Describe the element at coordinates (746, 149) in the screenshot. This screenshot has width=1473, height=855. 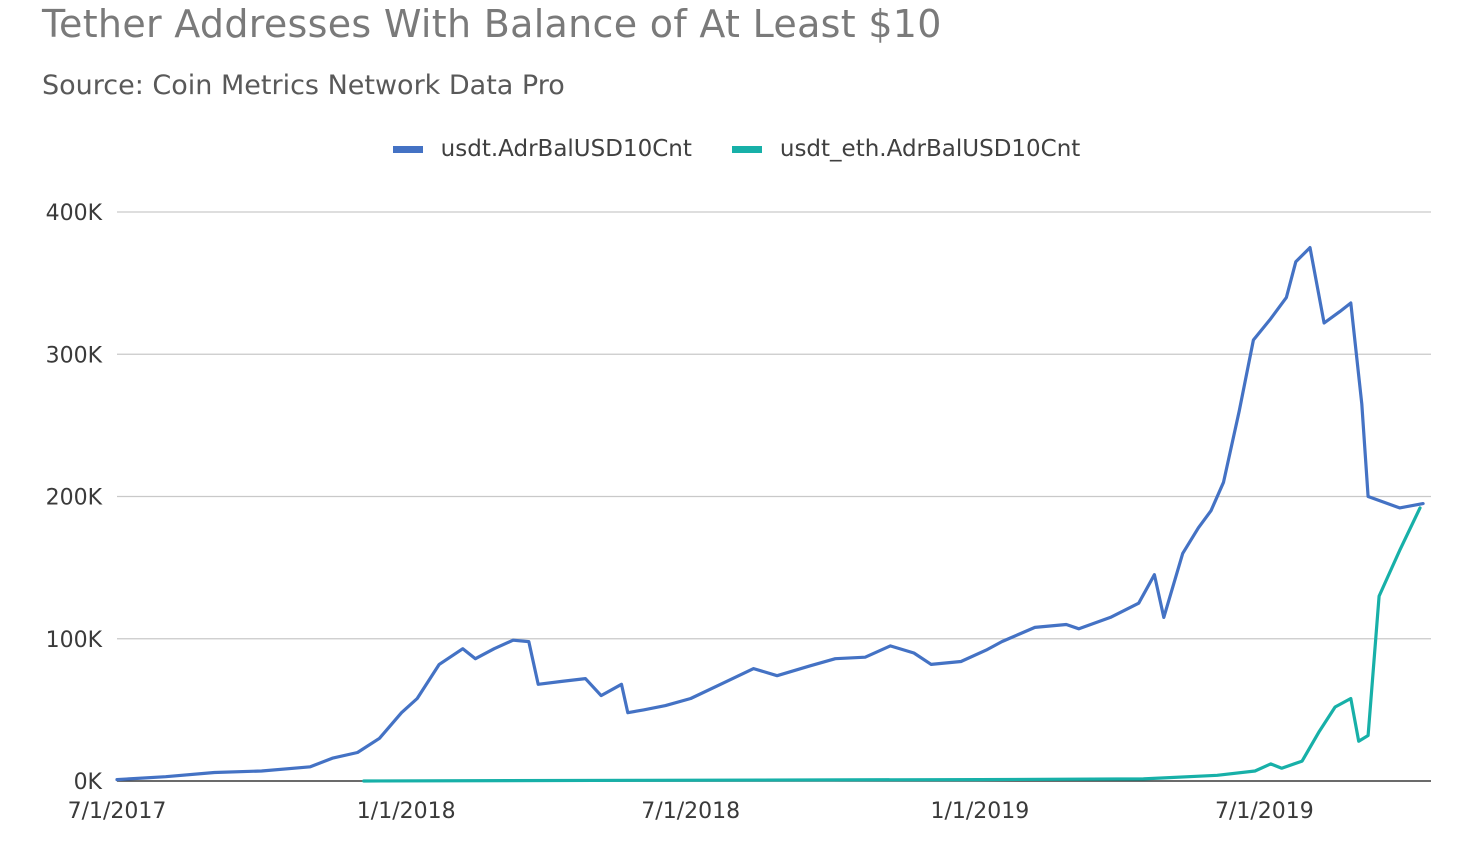
I see `legend-swatch-usdt-eth` at that location.